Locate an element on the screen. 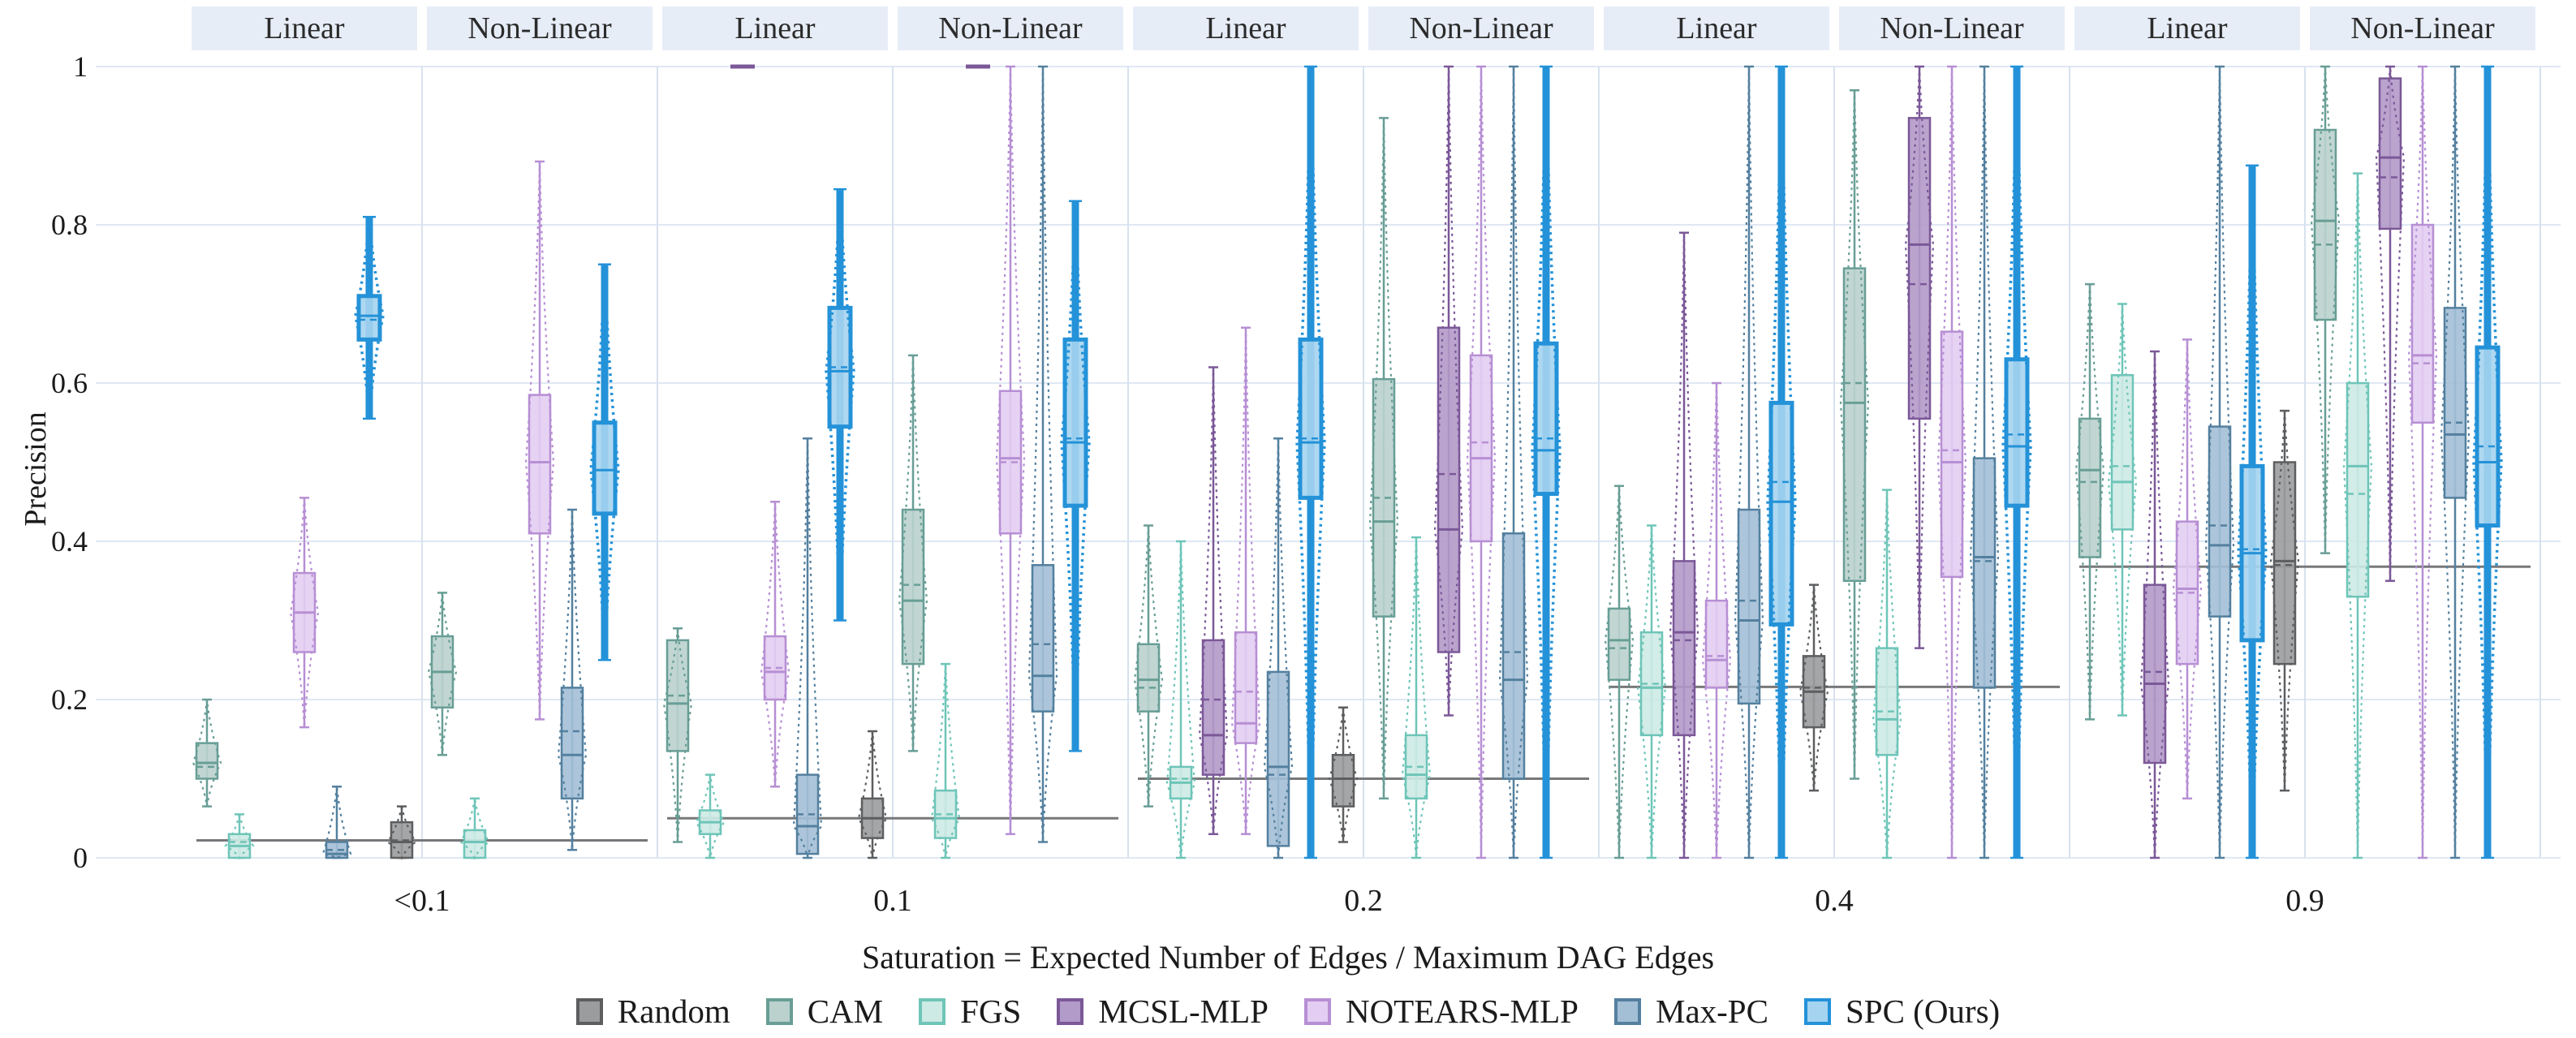 This screenshot has height=1038, width=2576. legend-item-CAM: CAM is located at coordinates (824, 1011).